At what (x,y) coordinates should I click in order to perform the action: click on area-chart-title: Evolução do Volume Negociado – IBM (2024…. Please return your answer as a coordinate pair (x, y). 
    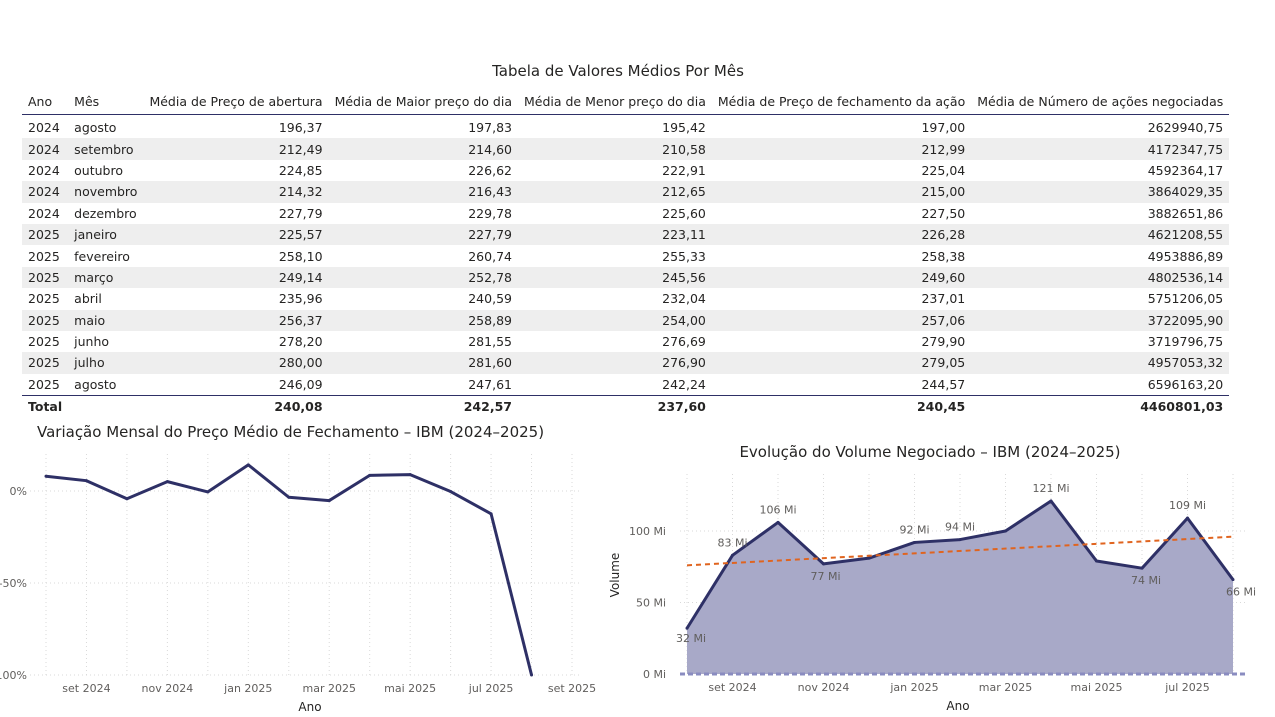
    Looking at the image, I should click on (930, 452).